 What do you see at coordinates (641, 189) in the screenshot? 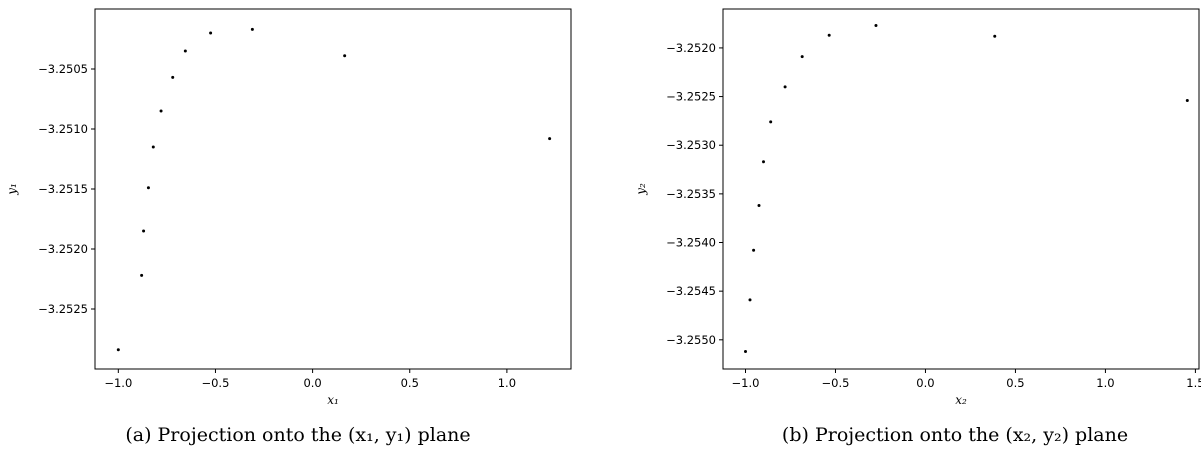
I see `panel-b-y-axis-label: y₂` at bounding box center [641, 189].